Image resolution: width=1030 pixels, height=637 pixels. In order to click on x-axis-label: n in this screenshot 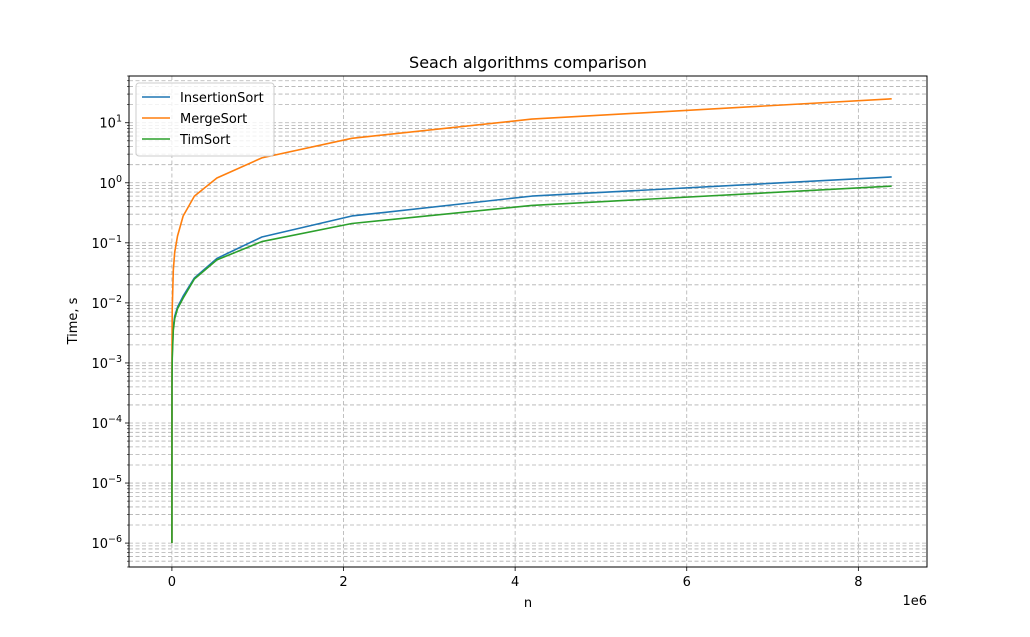, I will do `click(528, 603)`.